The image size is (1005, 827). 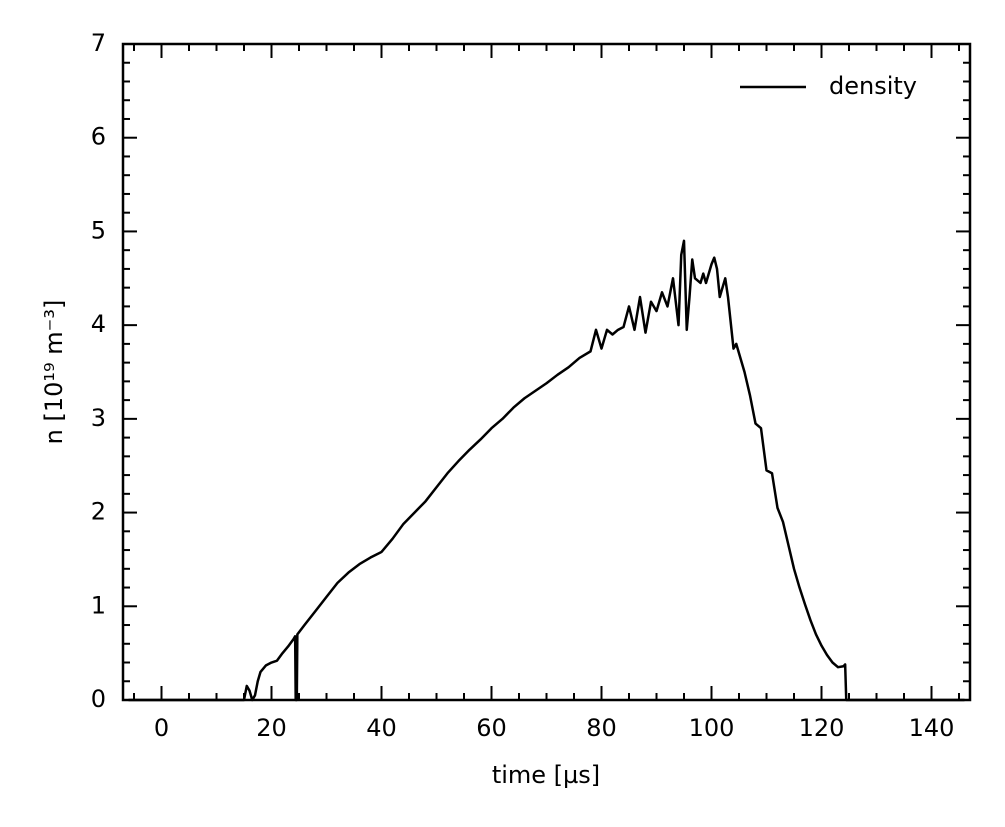 I want to click on y-tick-label: 2, so click(x=98, y=512).